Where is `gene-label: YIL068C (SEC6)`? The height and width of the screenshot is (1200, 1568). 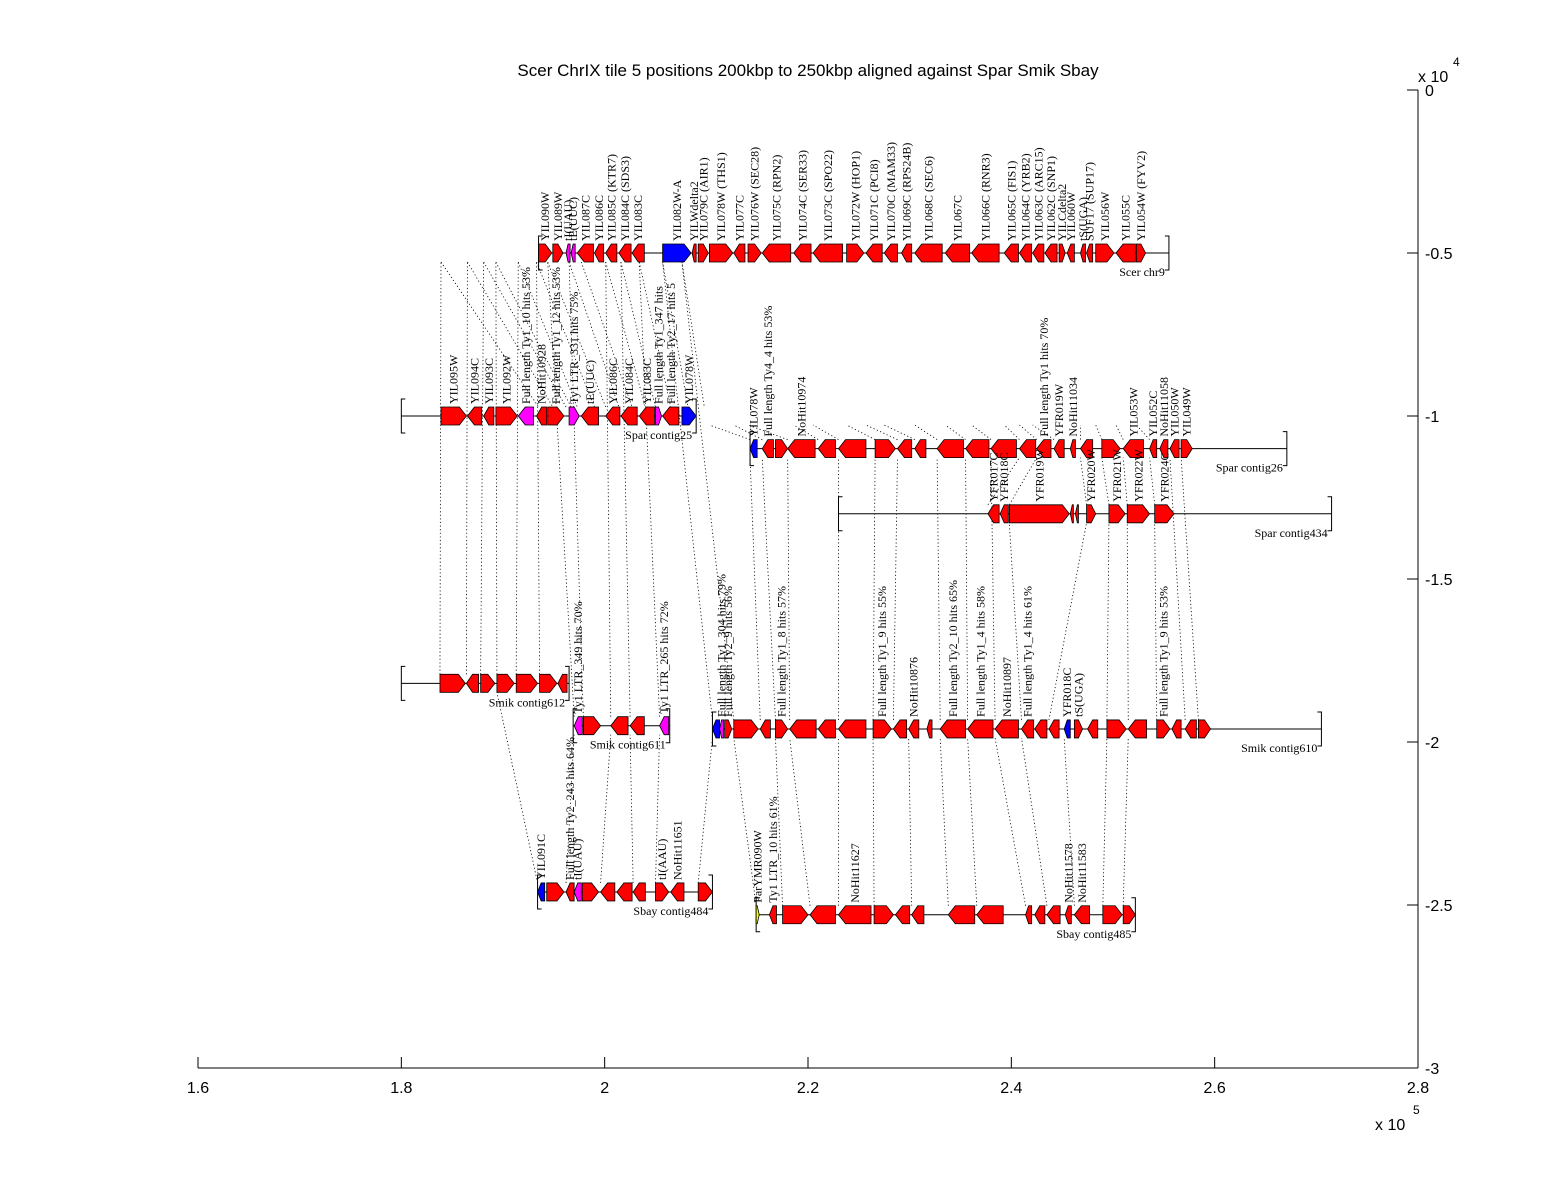 gene-label: YIL068C (SEC6) is located at coordinates (928, 198).